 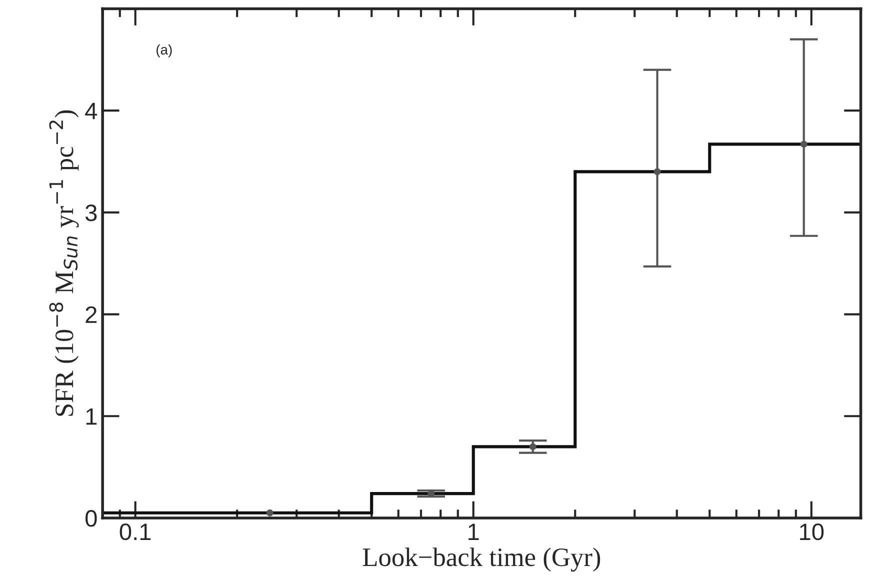 What do you see at coordinates (91, 416) in the screenshot?
I see `y-tick-label: 1` at bounding box center [91, 416].